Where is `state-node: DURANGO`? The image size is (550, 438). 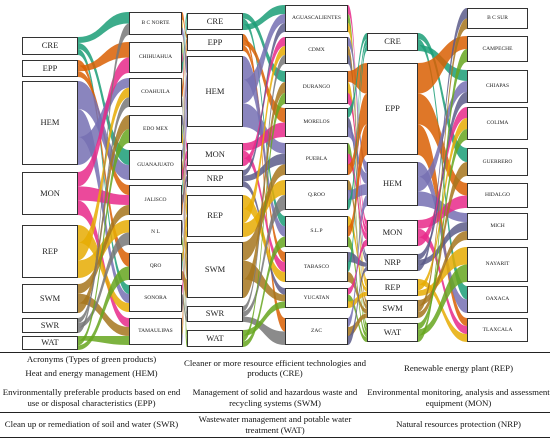 state-node: DURANGO is located at coordinates (316, 87).